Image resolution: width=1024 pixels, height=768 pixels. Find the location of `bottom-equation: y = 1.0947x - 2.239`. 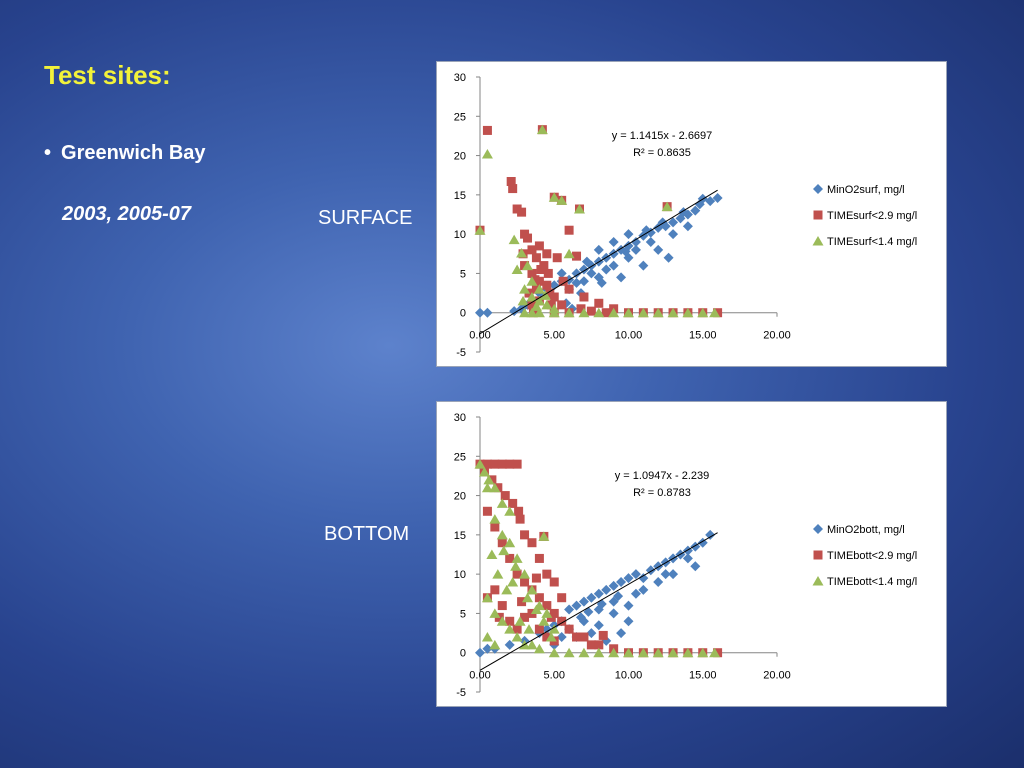

bottom-equation: y = 1.0947x - 2.239 is located at coordinates (662, 476).